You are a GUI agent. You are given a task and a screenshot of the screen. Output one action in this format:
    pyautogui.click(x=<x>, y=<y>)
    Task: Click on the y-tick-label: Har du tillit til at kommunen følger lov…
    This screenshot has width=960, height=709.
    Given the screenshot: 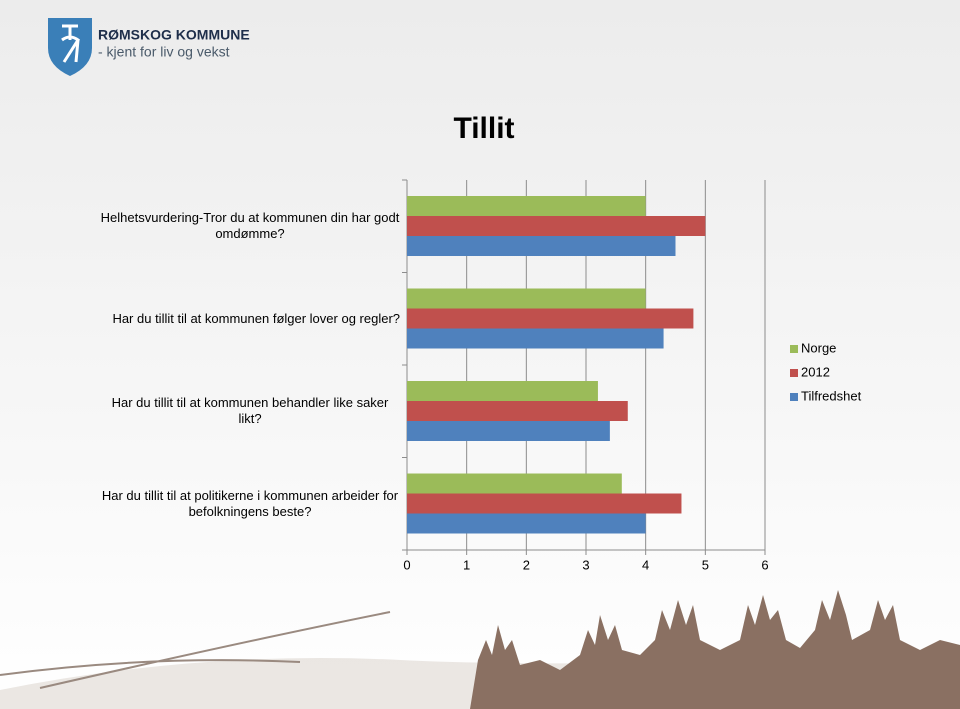 What is the action you would take?
    pyautogui.click(x=240, y=319)
    